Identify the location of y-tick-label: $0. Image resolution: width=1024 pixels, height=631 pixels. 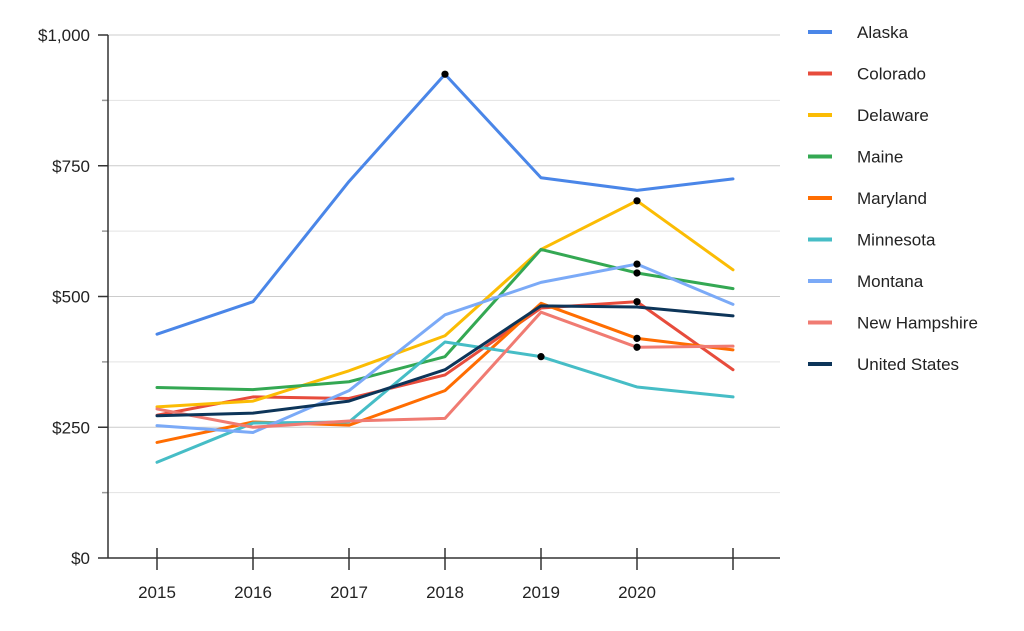
(80, 558).